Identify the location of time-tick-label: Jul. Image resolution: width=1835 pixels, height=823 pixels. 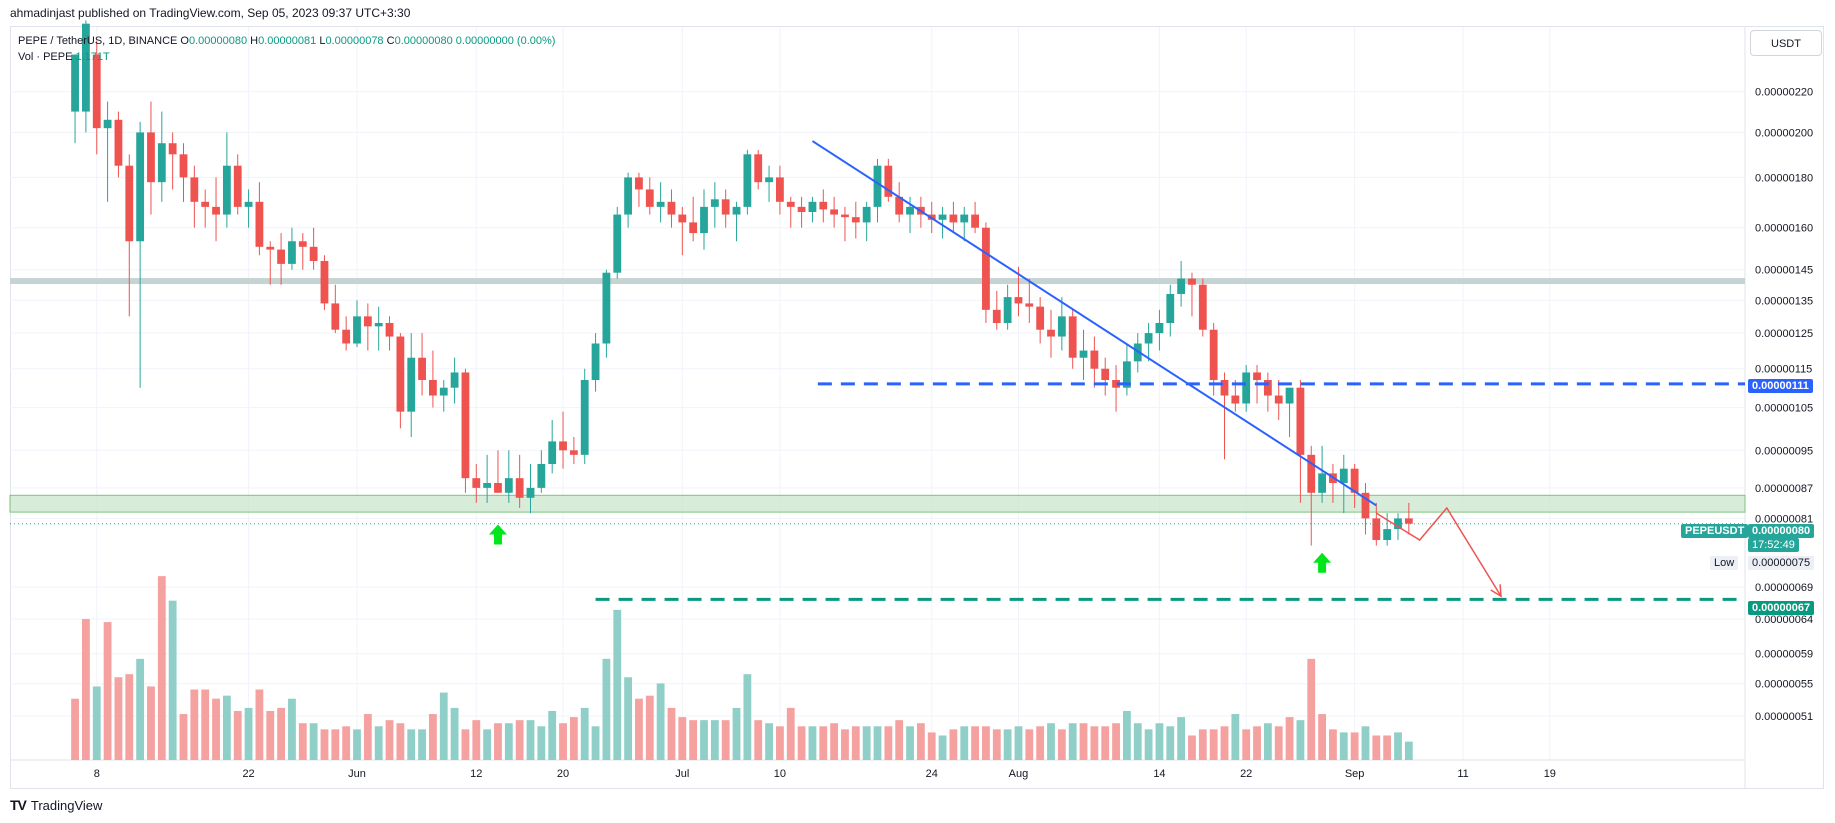
(682, 774).